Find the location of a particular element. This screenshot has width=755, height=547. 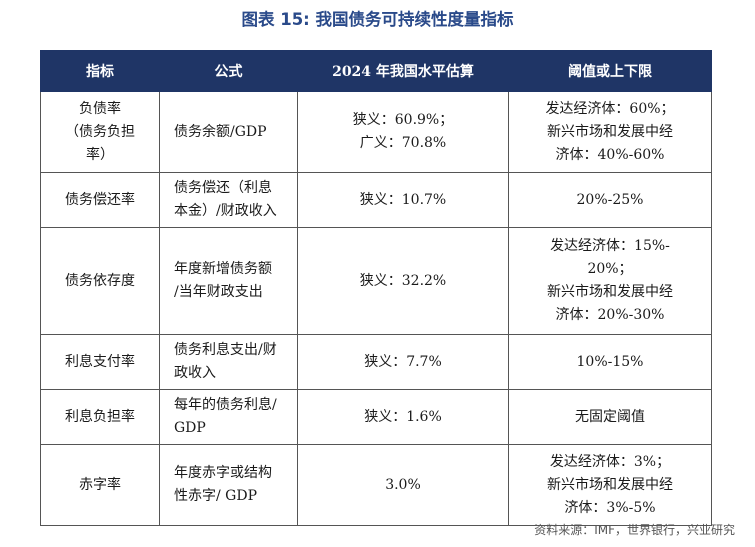

cell-line: 济体：40%-60% is located at coordinates (610, 154).